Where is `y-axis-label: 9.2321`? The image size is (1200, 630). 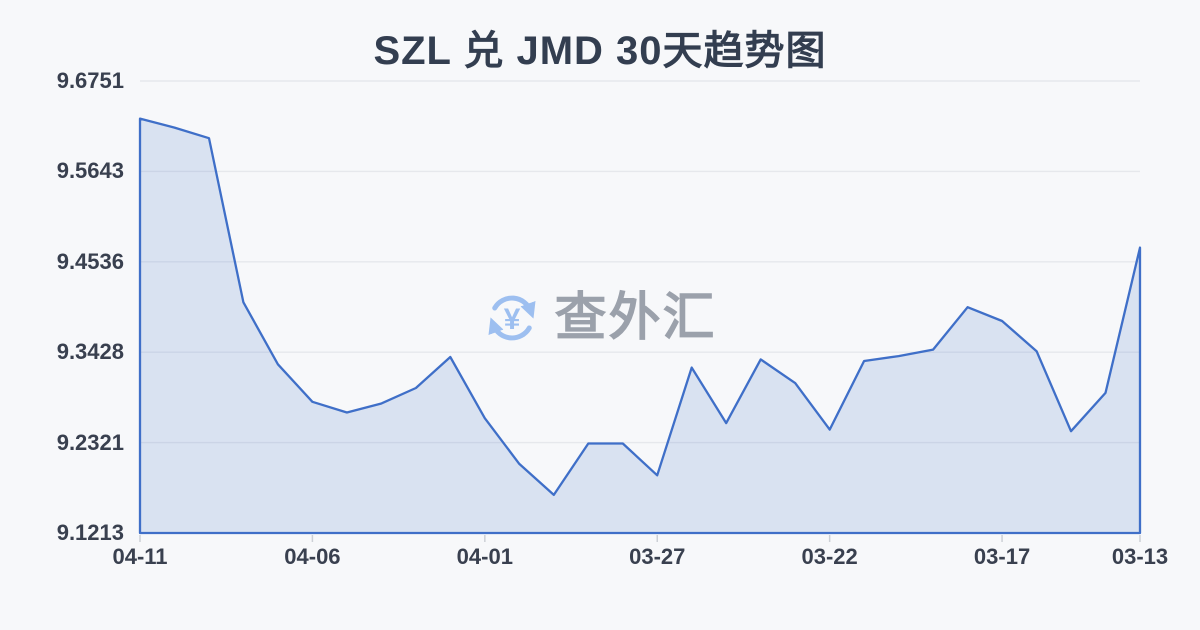 y-axis-label: 9.2321 is located at coordinates (90, 442).